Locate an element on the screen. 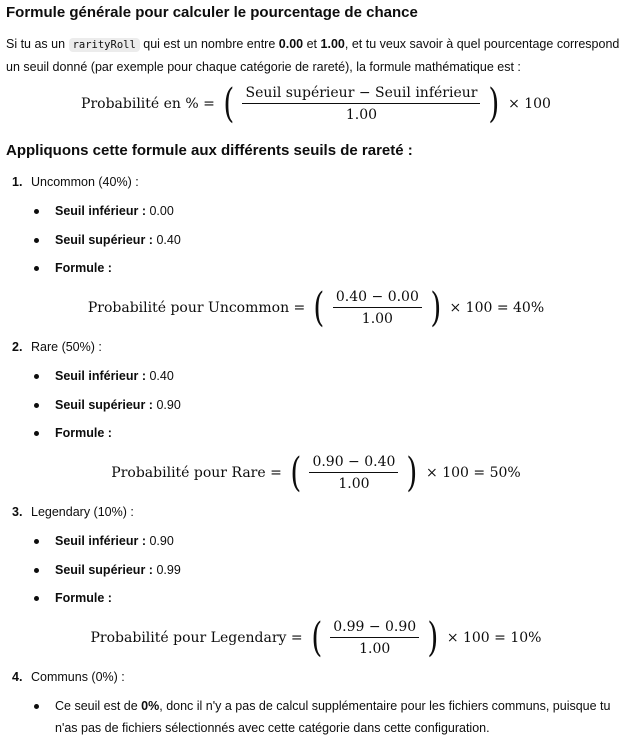 Image resolution: width=632 pixels, height=748 pixels. list-number: 1. is located at coordinates (17, 182).